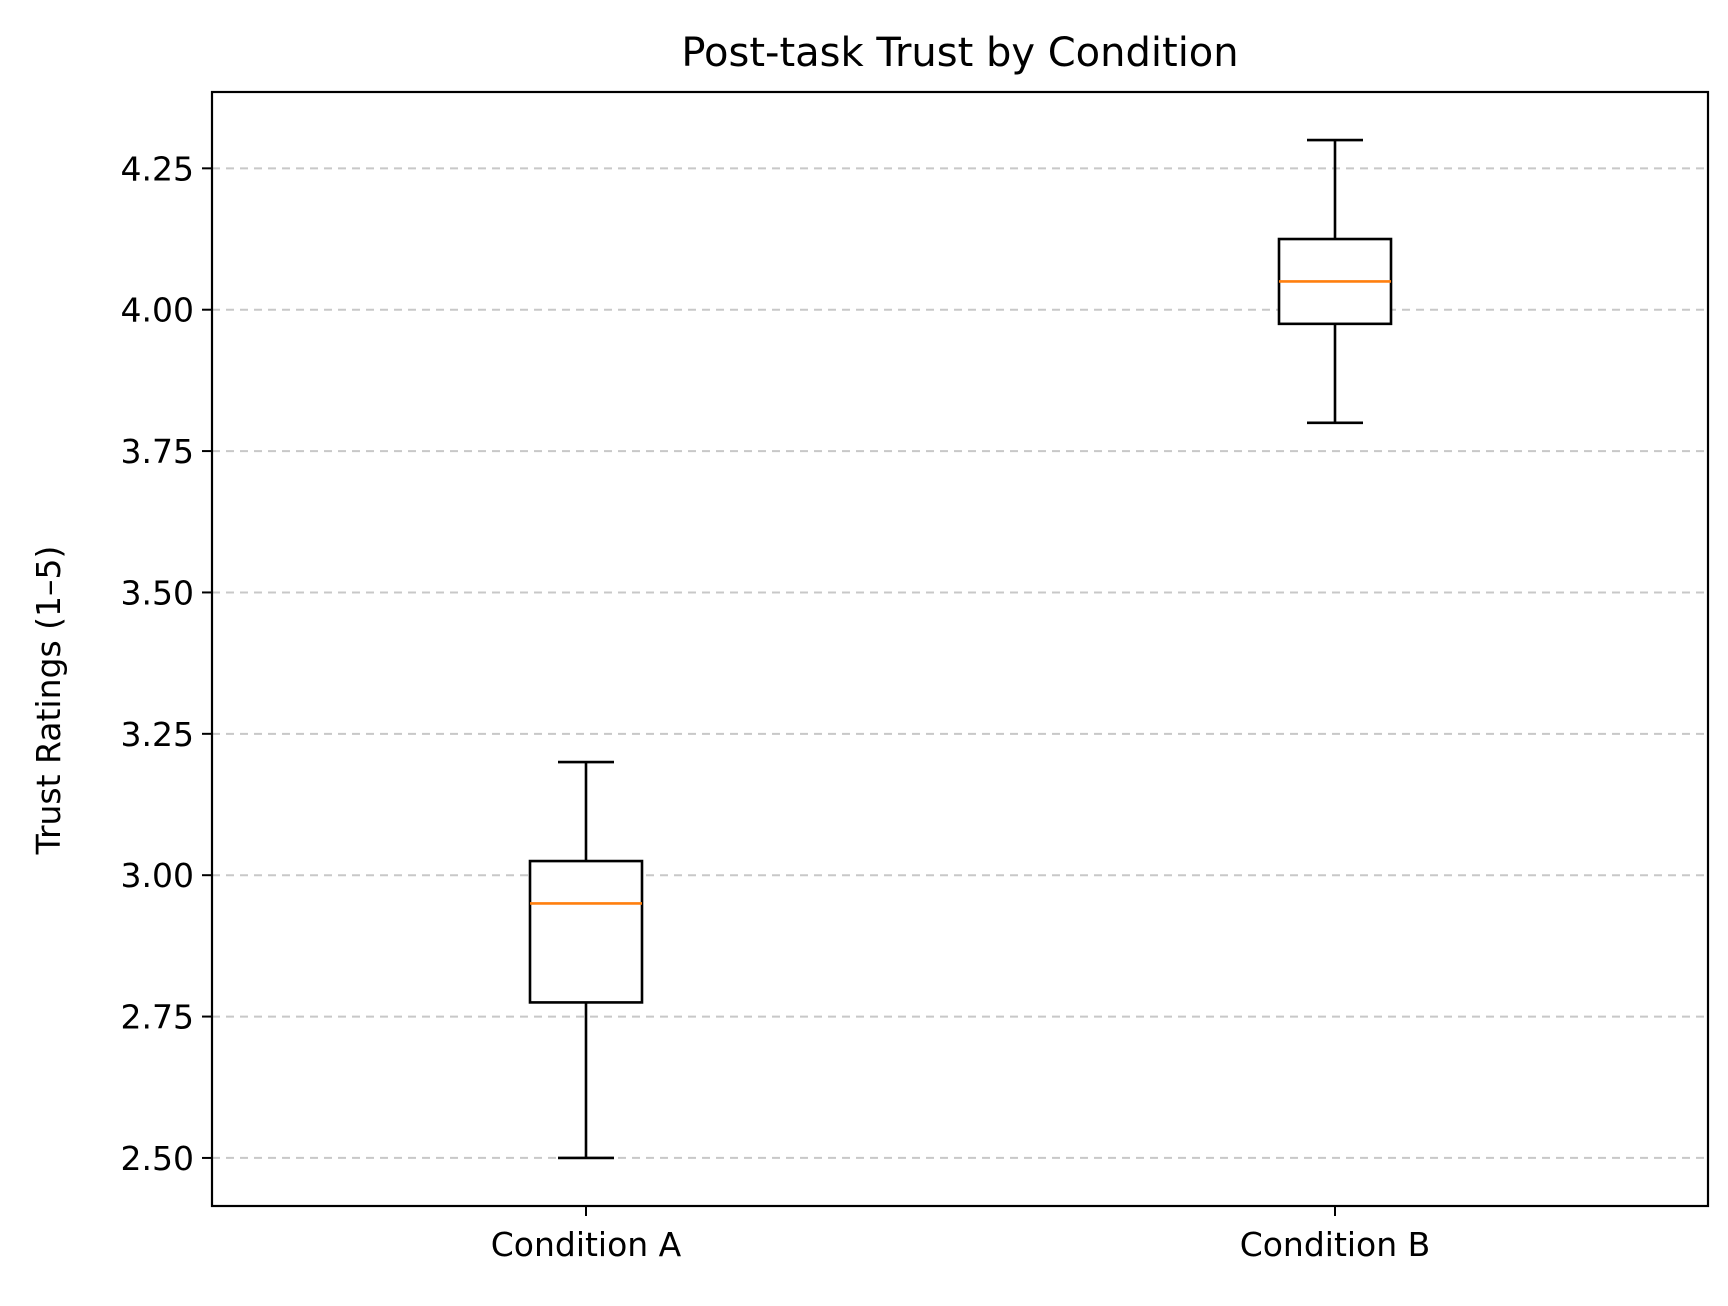  I want to click on iqr-box, so click(586, 931).